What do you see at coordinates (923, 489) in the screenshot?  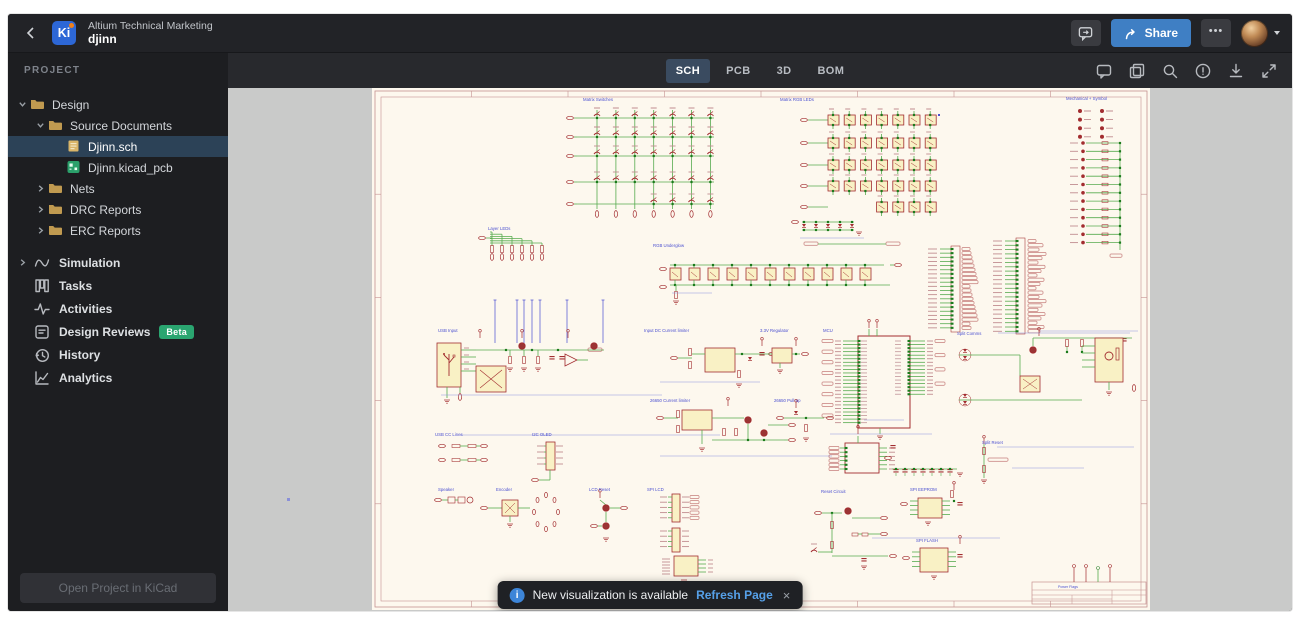 I see `svg-text: SPI EEPROM` at bounding box center [923, 489].